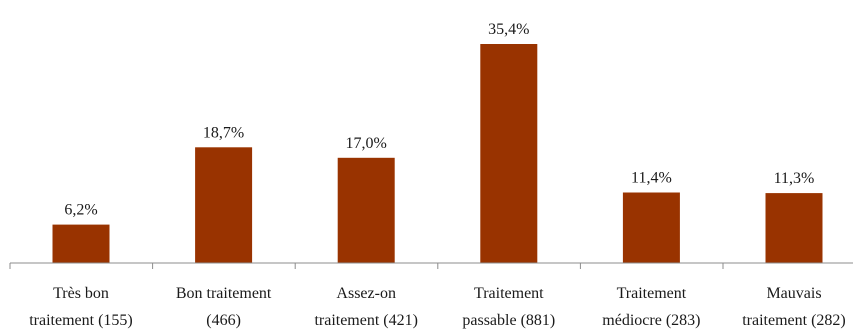 The height and width of the screenshot is (334, 856). Describe the element at coordinates (366, 266) in the screenshot. I see `x-axis-ticks-group` at that location.